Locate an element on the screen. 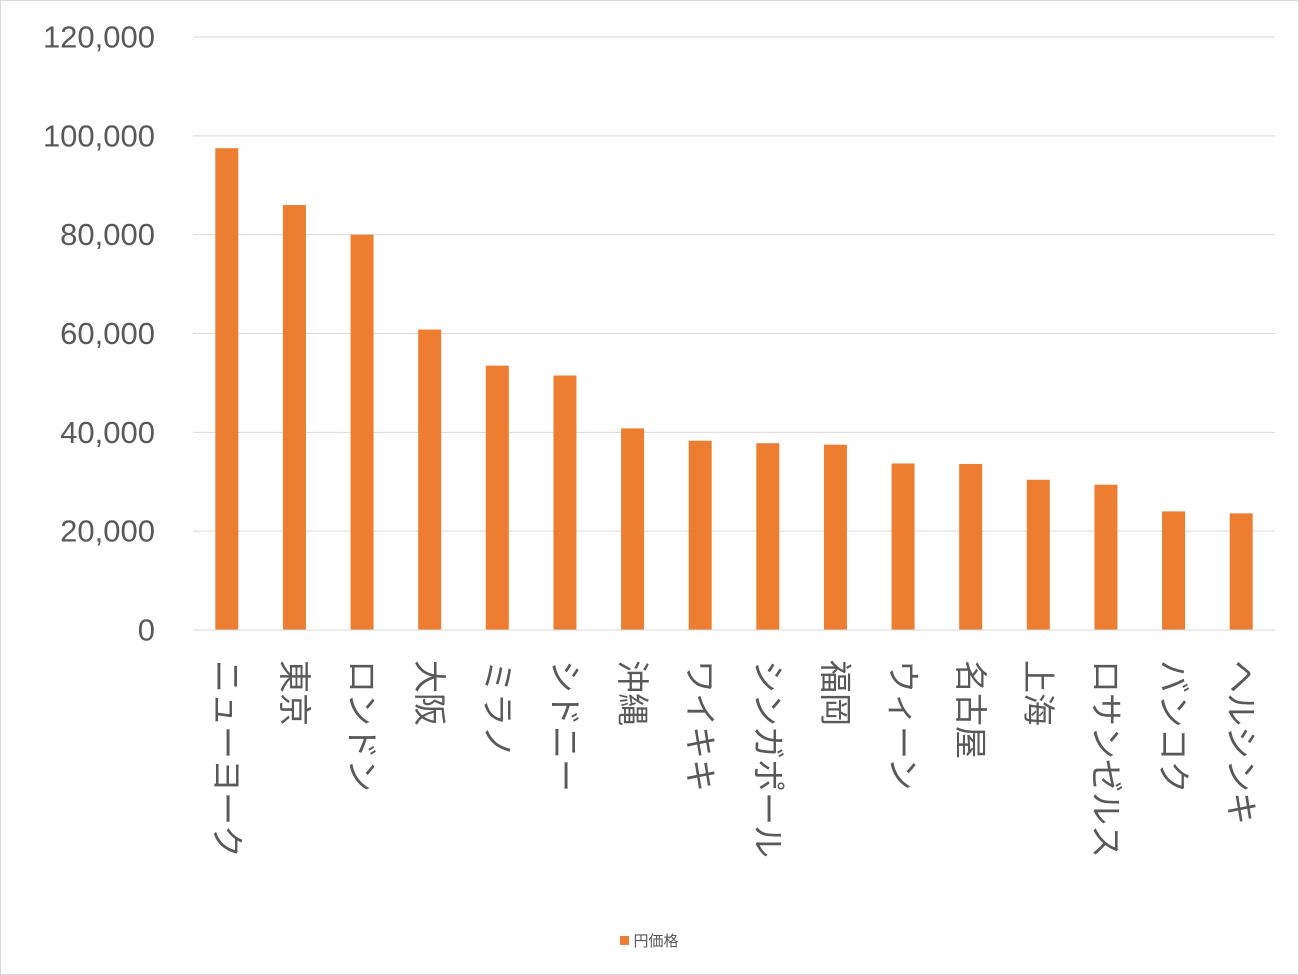 The image size is (1299, 975). x-category-label: ニューヨーク is located at coordinates (226, 759).